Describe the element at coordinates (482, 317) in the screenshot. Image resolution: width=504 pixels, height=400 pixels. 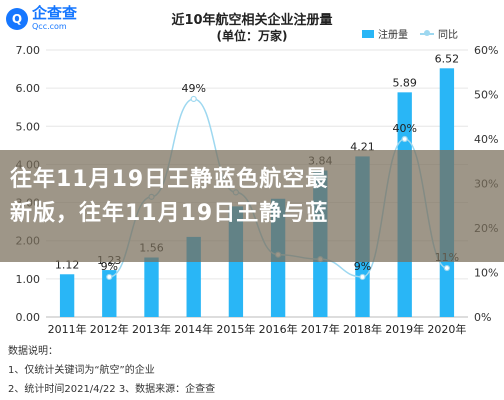
I see `y-right-tick-label: 0%` at that location.